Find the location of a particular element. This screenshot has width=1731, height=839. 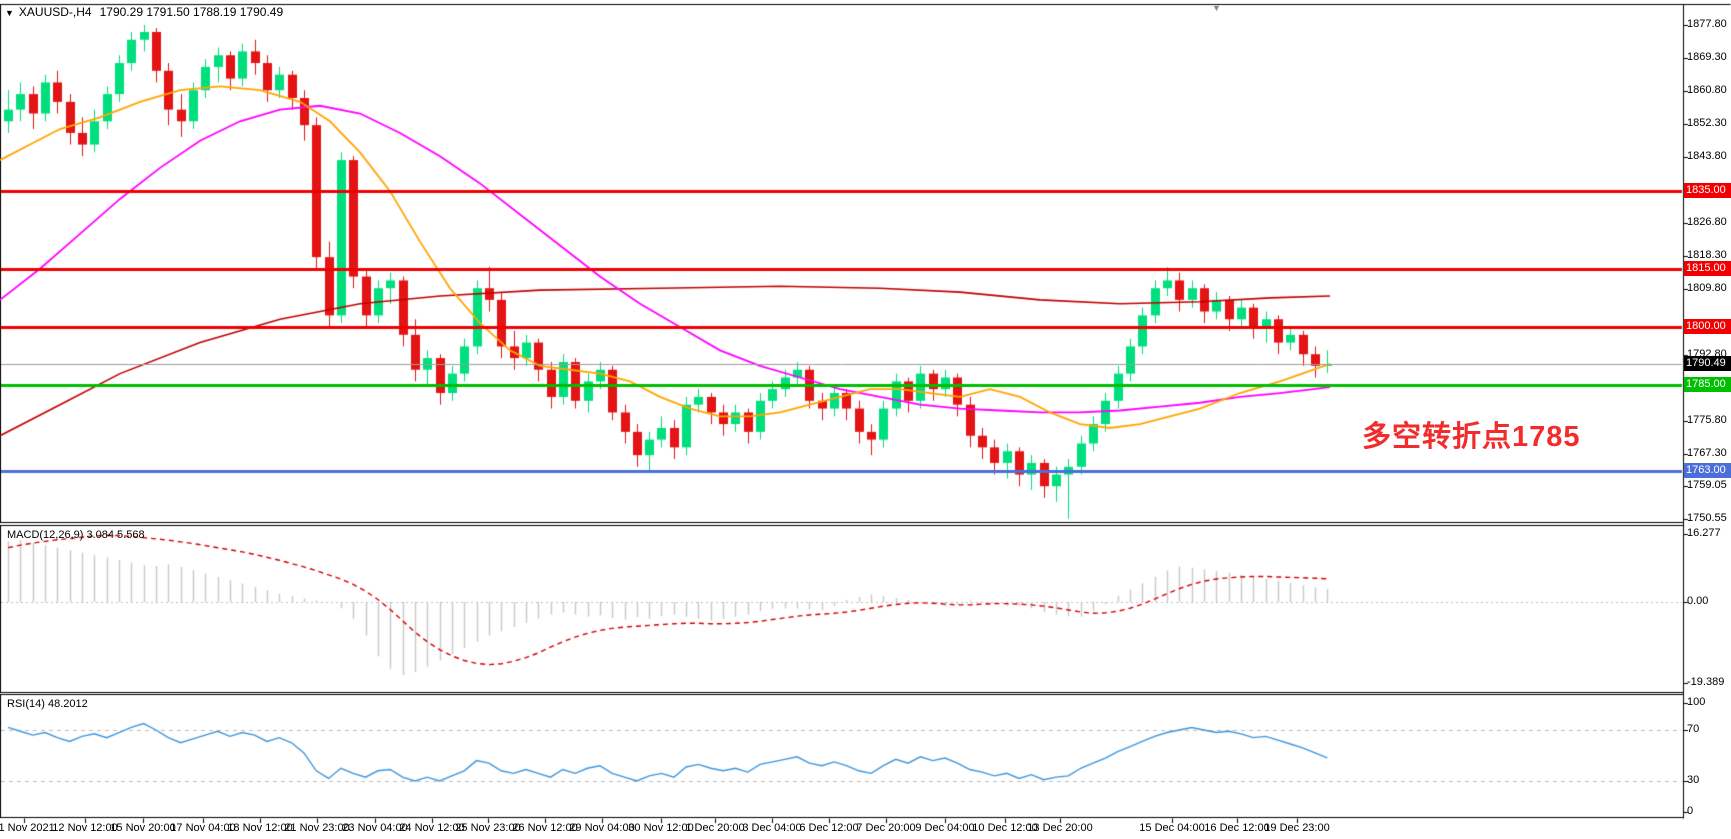

annotation-text: 多空转折点1785 is located at coordinates (1471, 437).